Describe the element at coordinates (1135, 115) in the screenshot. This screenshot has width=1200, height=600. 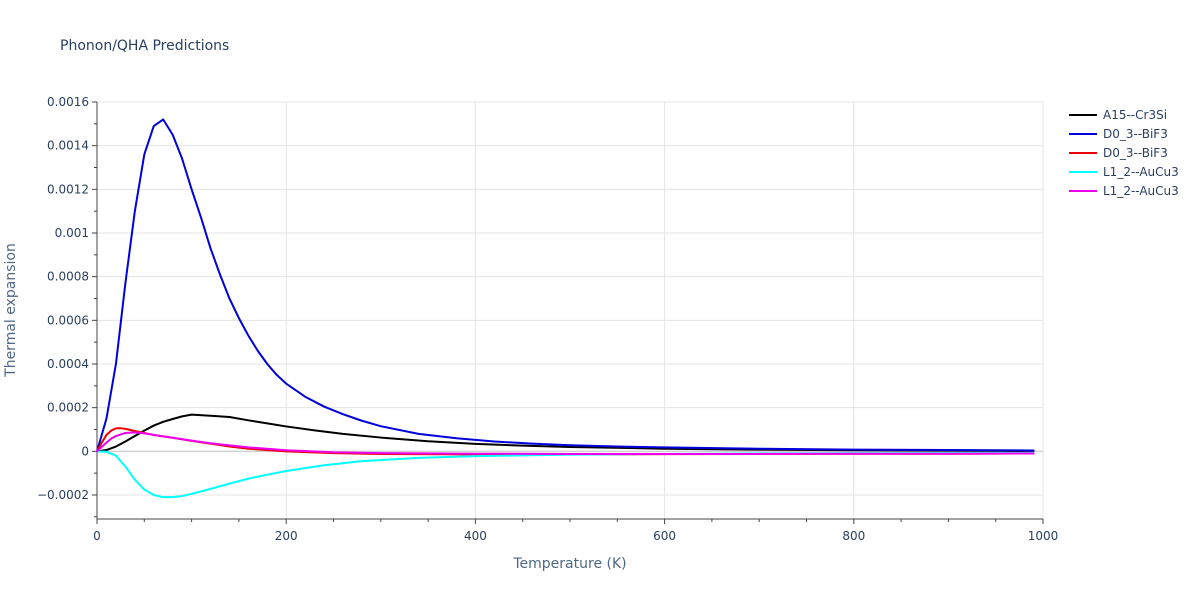
I see `legend-label: A15--Cr3Si` at that location.